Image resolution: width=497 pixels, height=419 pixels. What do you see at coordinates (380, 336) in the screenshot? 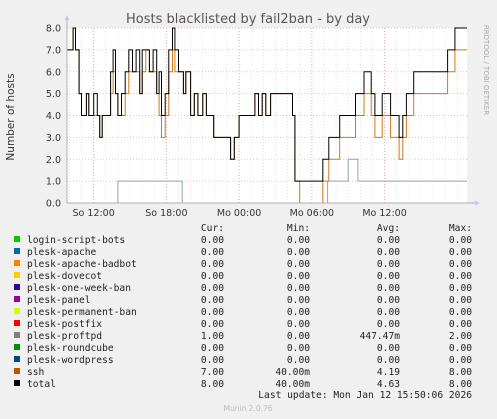
I see `legend-value-avg: 447.47m` at bounding box center [380, 336].